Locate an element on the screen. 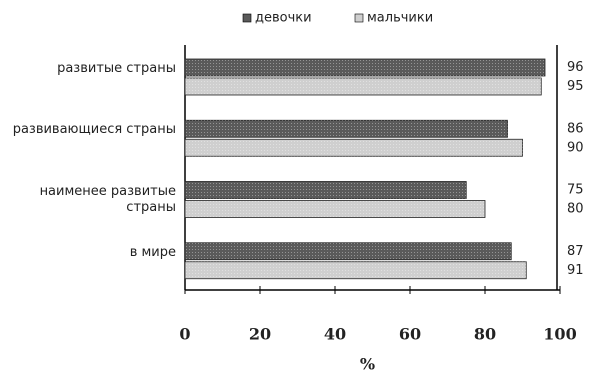 This screenshot has height=376, width=592. category-label: развивающиеся страны is located at coordinates (94, 130).